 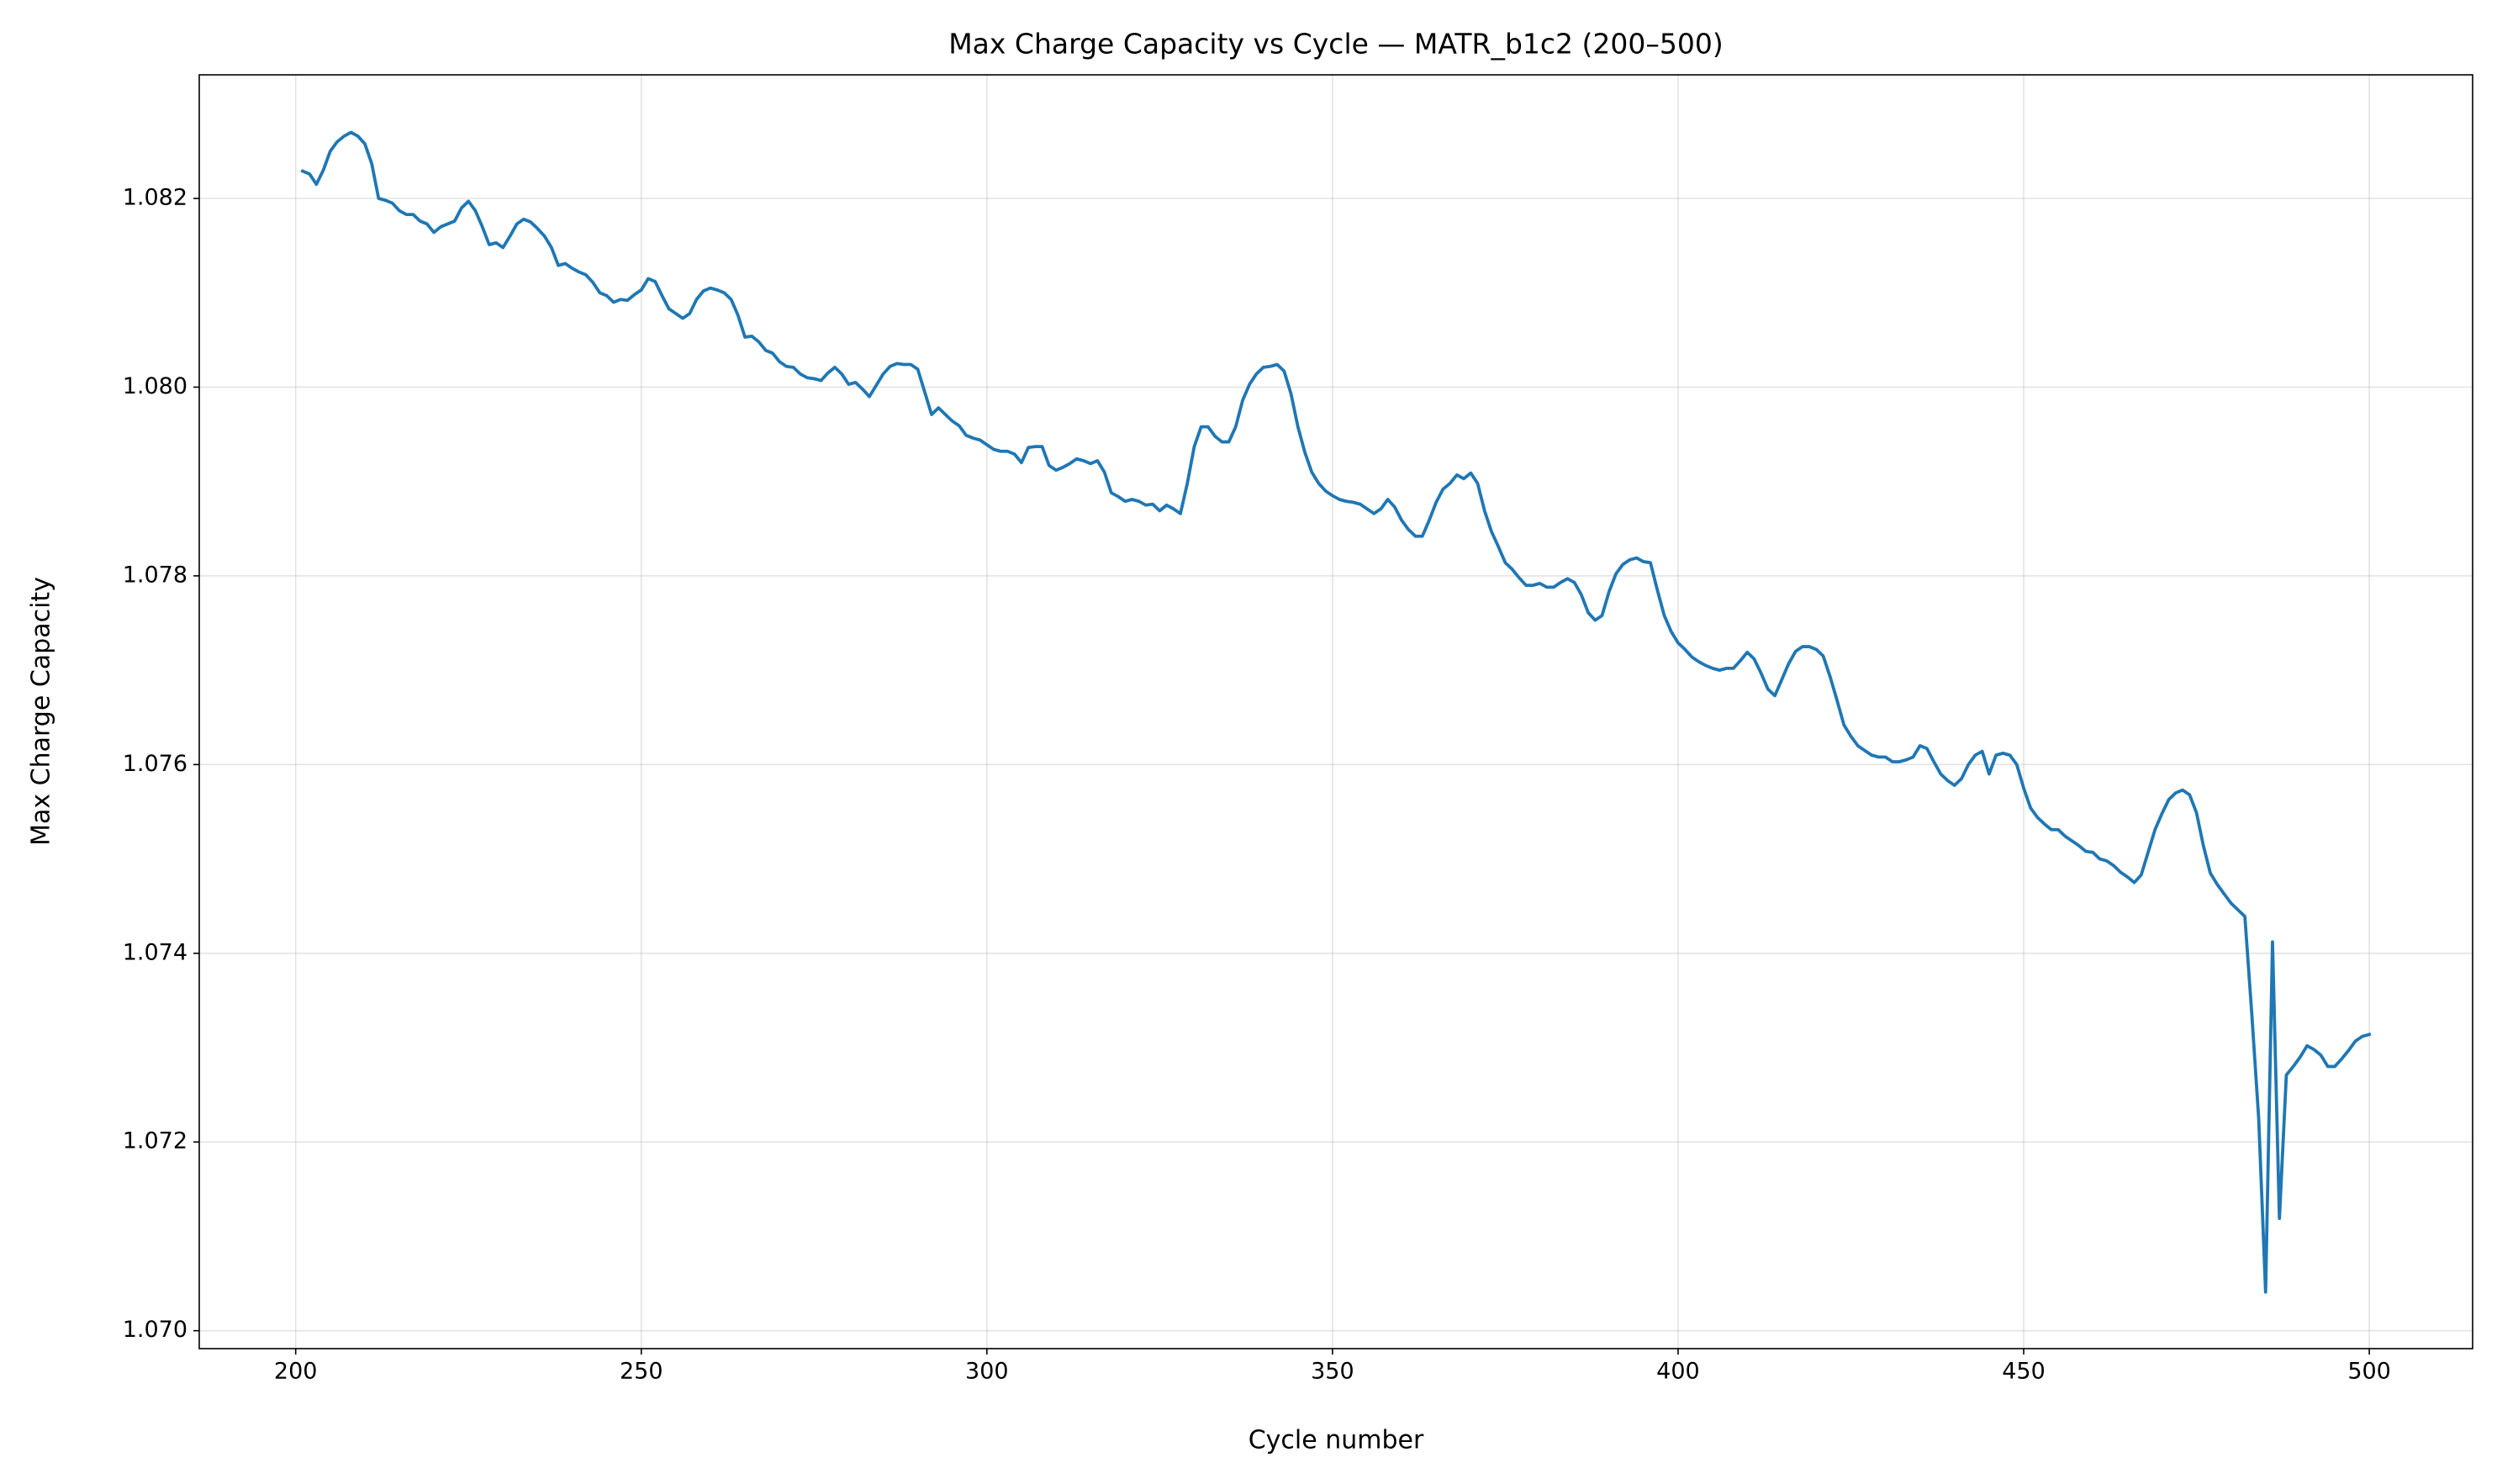 What do you see at coordinates (155, 198) in the screenshot?
I see `y-tick-label: 1.082` at bounding box center [155, 198].